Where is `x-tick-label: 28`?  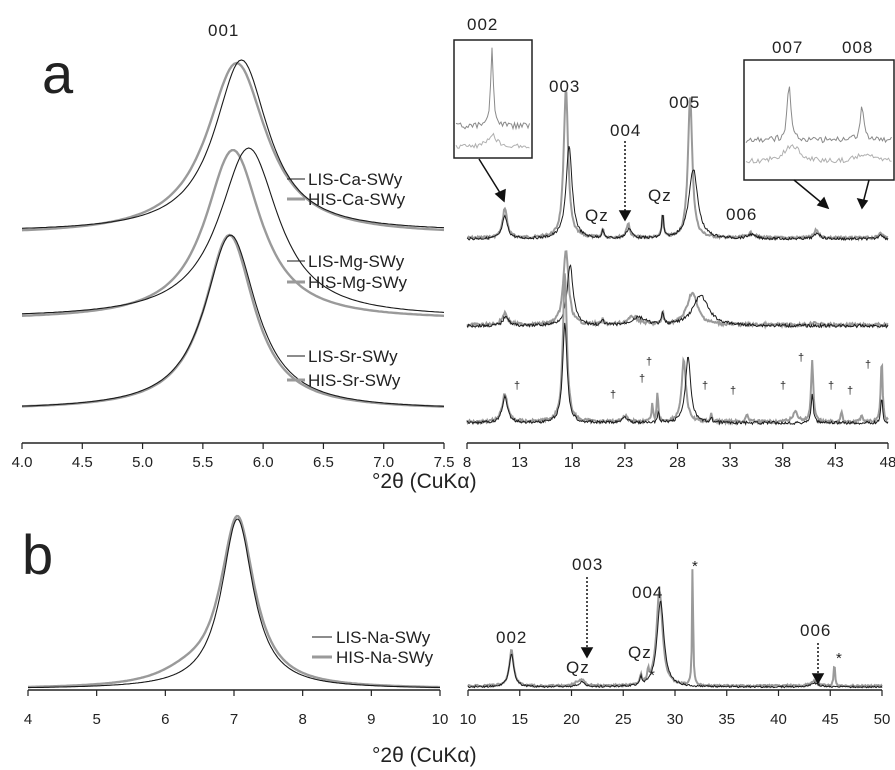
x-tick-label: 28 is located at coordinates (677, 462).